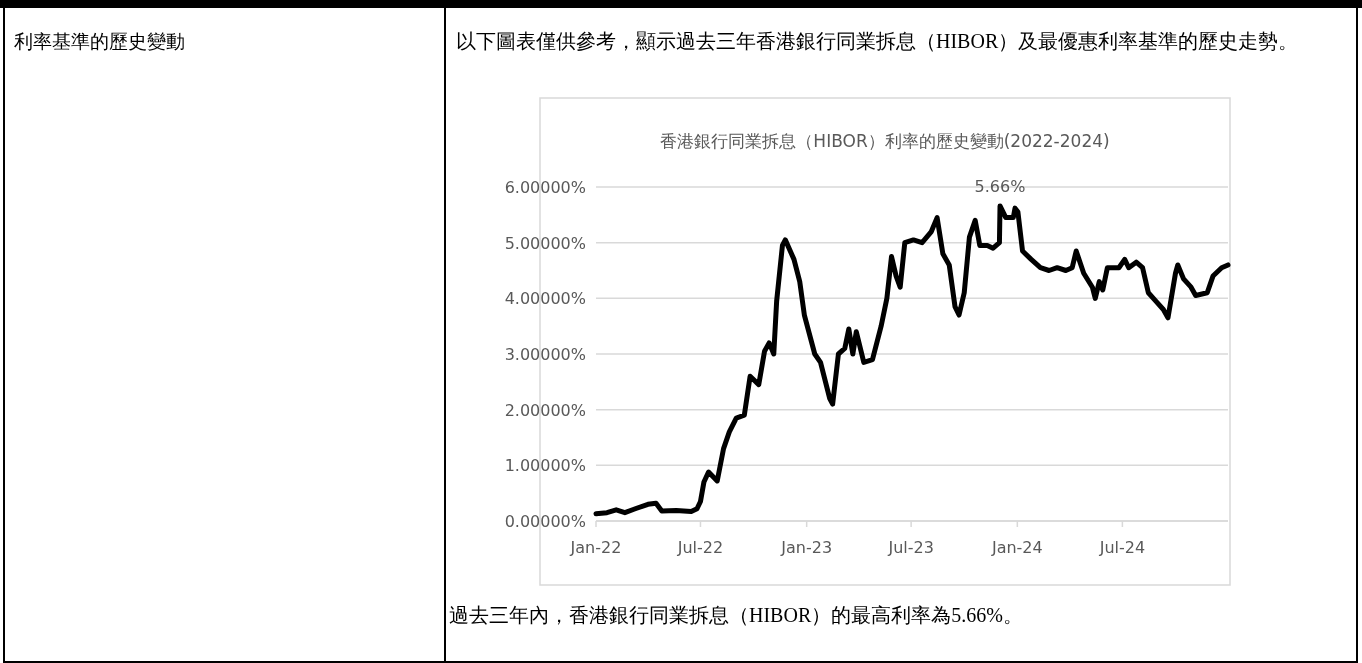  I want to click on x-tick-label: Jan-23, so click(806, 547).